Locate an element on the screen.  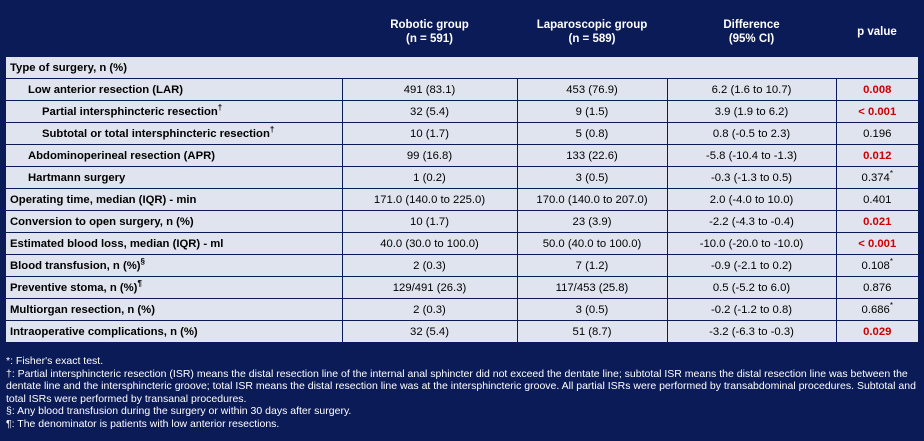
row-label-text: Abdominoperineal resection (APR) is located at coordinates (122, 155).